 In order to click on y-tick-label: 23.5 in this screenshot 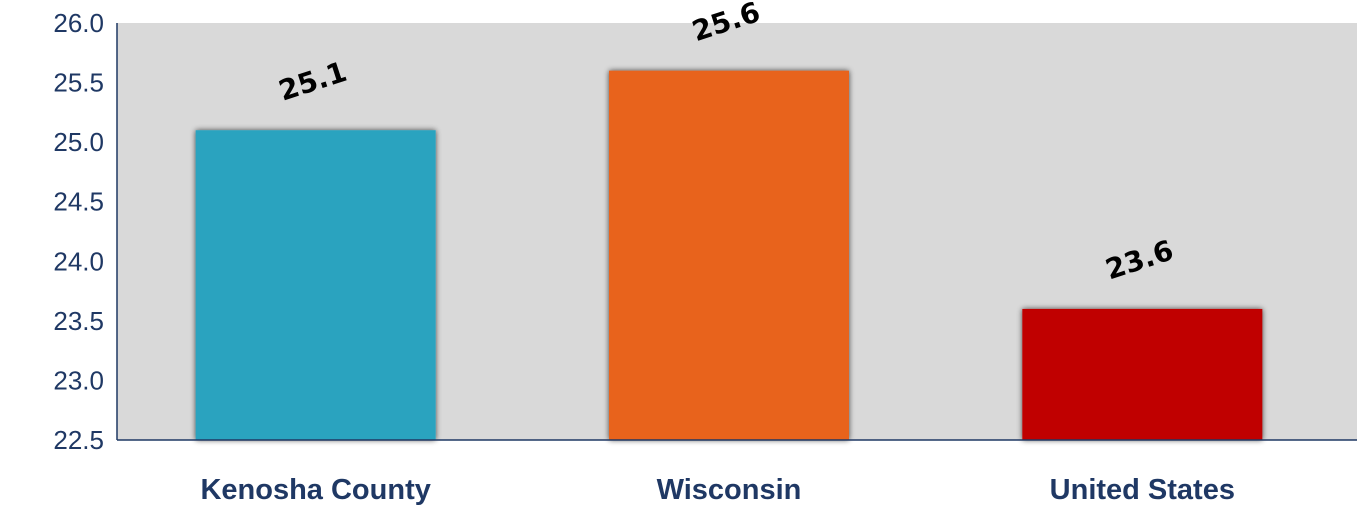, I will do `click(78, 321)`.